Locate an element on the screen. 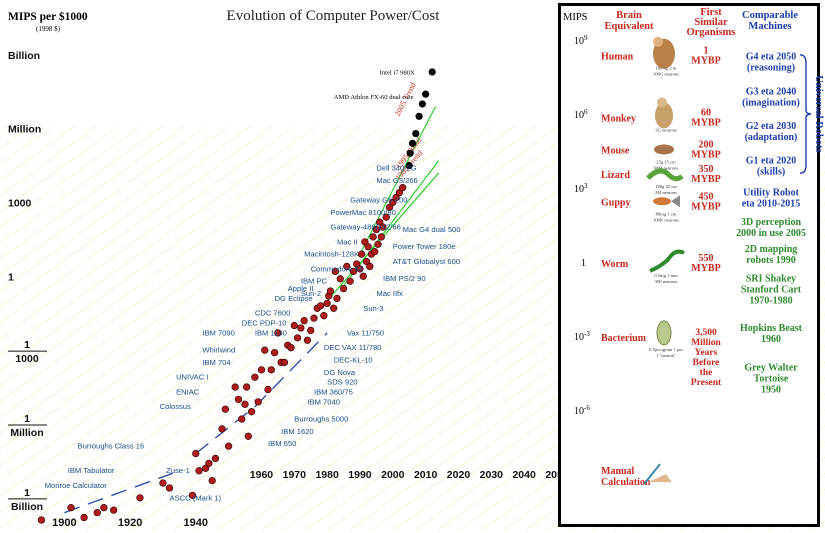  point-label: Mac G3/266 is located at coordinates (396, 180).